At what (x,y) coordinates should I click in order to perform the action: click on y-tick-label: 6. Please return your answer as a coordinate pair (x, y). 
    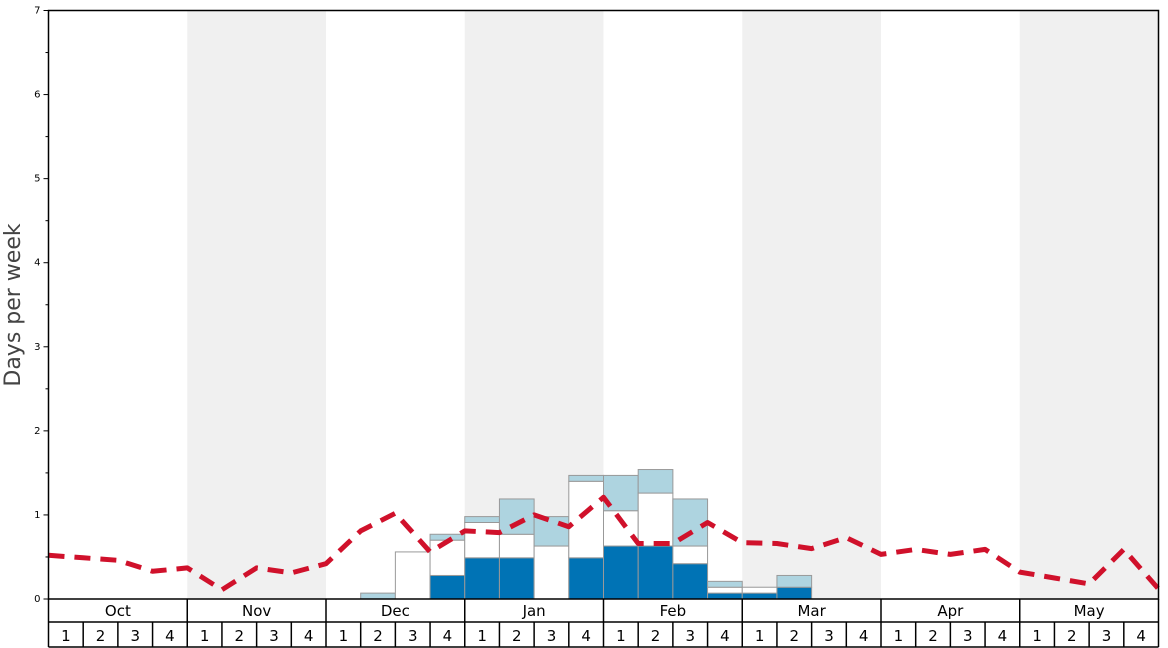
    Looking at the image, I should click on (37, 95).